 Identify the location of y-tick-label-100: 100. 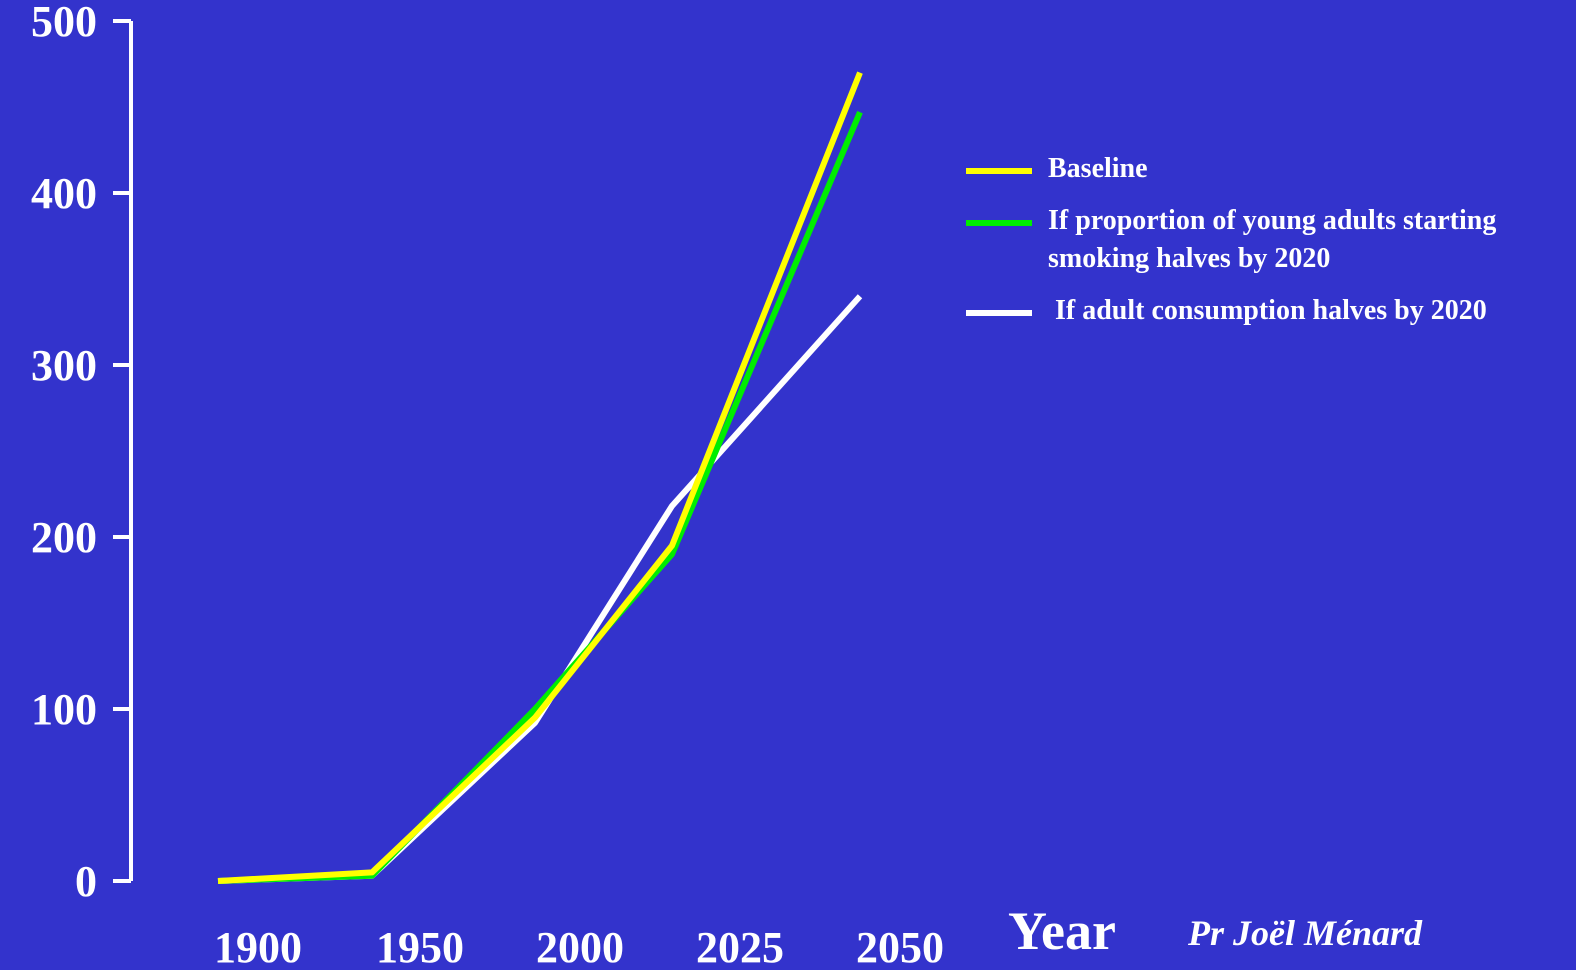
(64, 709).